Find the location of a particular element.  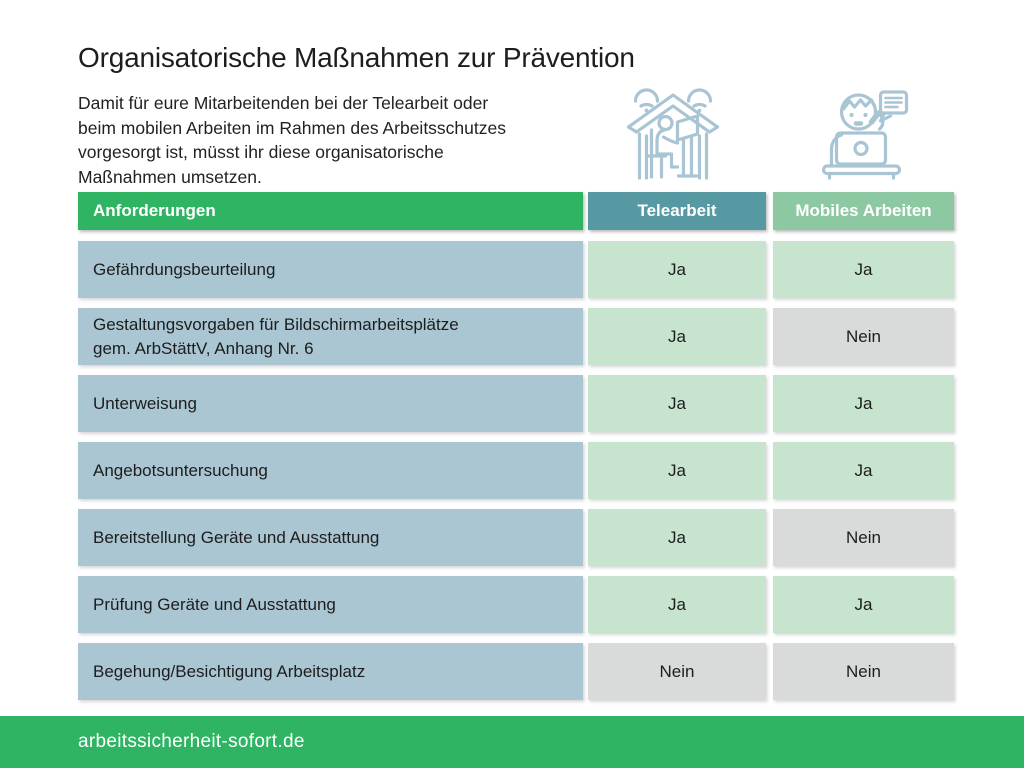

table-row: Angebotsuntersuchung Ja Ja is located at coordinates (516, 470).